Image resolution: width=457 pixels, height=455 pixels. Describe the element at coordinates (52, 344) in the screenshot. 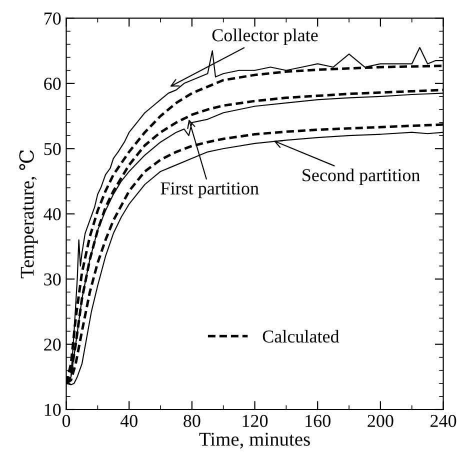

I see `y-tick-label: 20` at that location.